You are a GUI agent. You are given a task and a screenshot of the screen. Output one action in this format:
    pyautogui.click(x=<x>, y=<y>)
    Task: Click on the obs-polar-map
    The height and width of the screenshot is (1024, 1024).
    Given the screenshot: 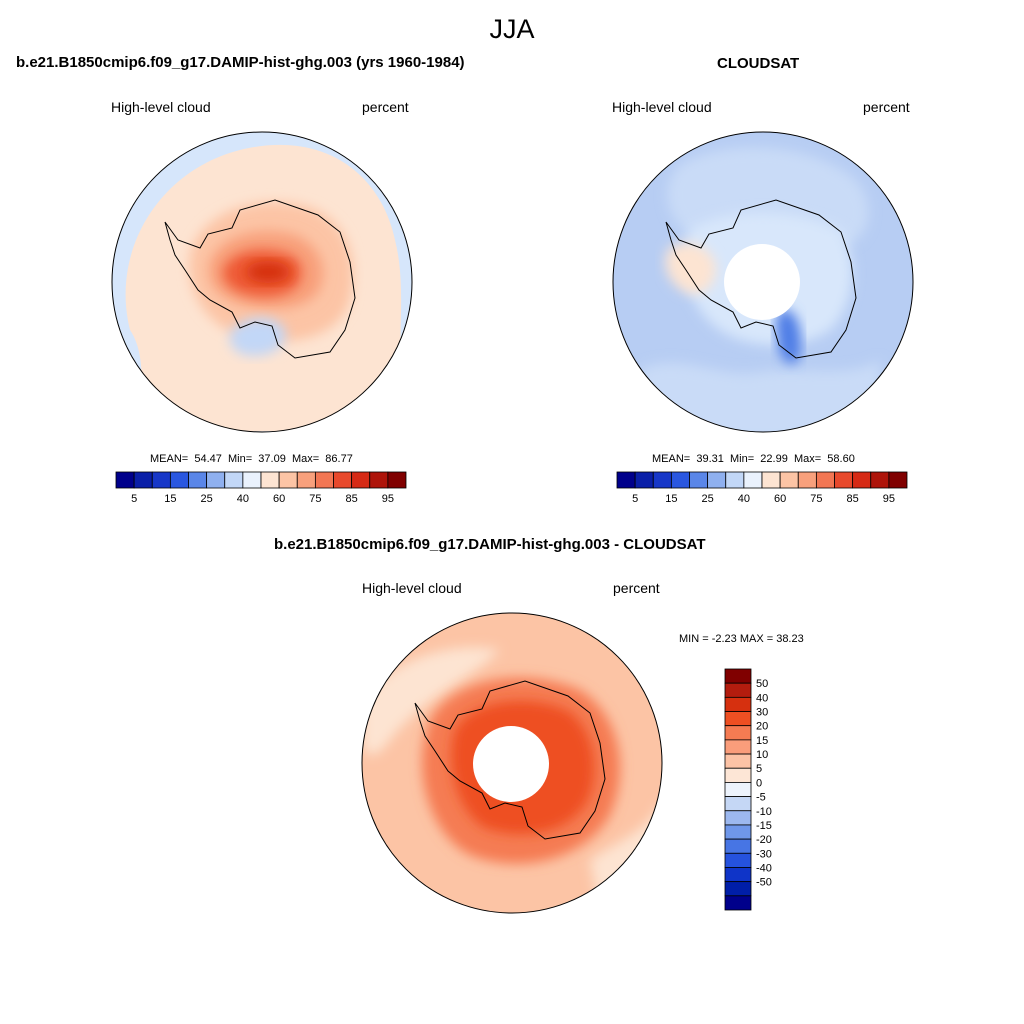 What is the action you would take?
    pyautogui.click(x=763, y=282)
    